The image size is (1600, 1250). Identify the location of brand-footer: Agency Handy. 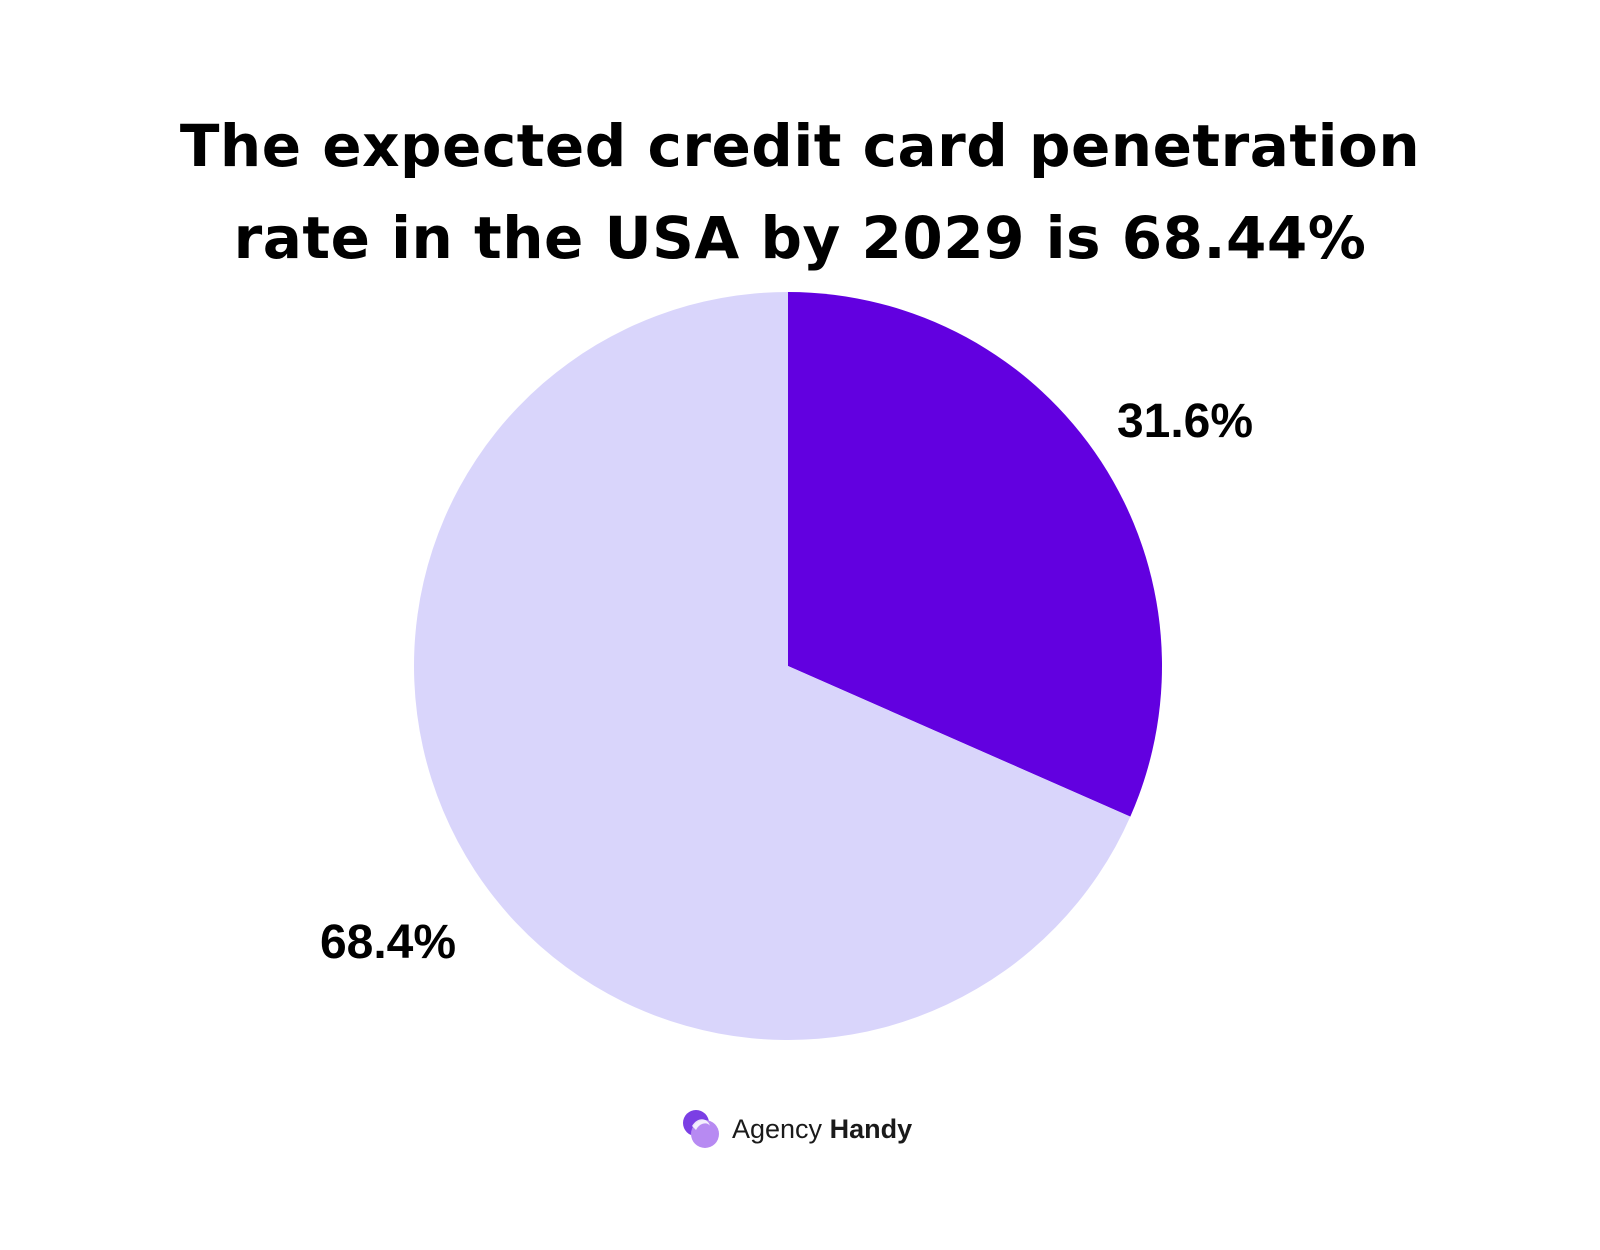
(795, 1129).